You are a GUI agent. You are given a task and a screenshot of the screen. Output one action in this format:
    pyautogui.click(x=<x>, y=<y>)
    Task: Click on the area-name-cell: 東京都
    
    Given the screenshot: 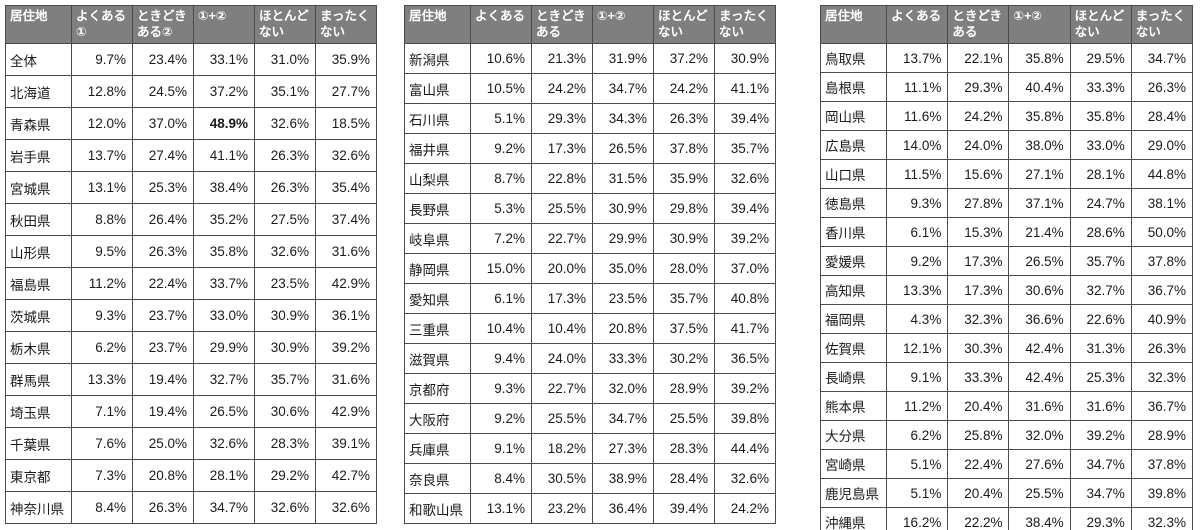 What is the action you would take?
    pyautogui.click(x=38, y=475)
    